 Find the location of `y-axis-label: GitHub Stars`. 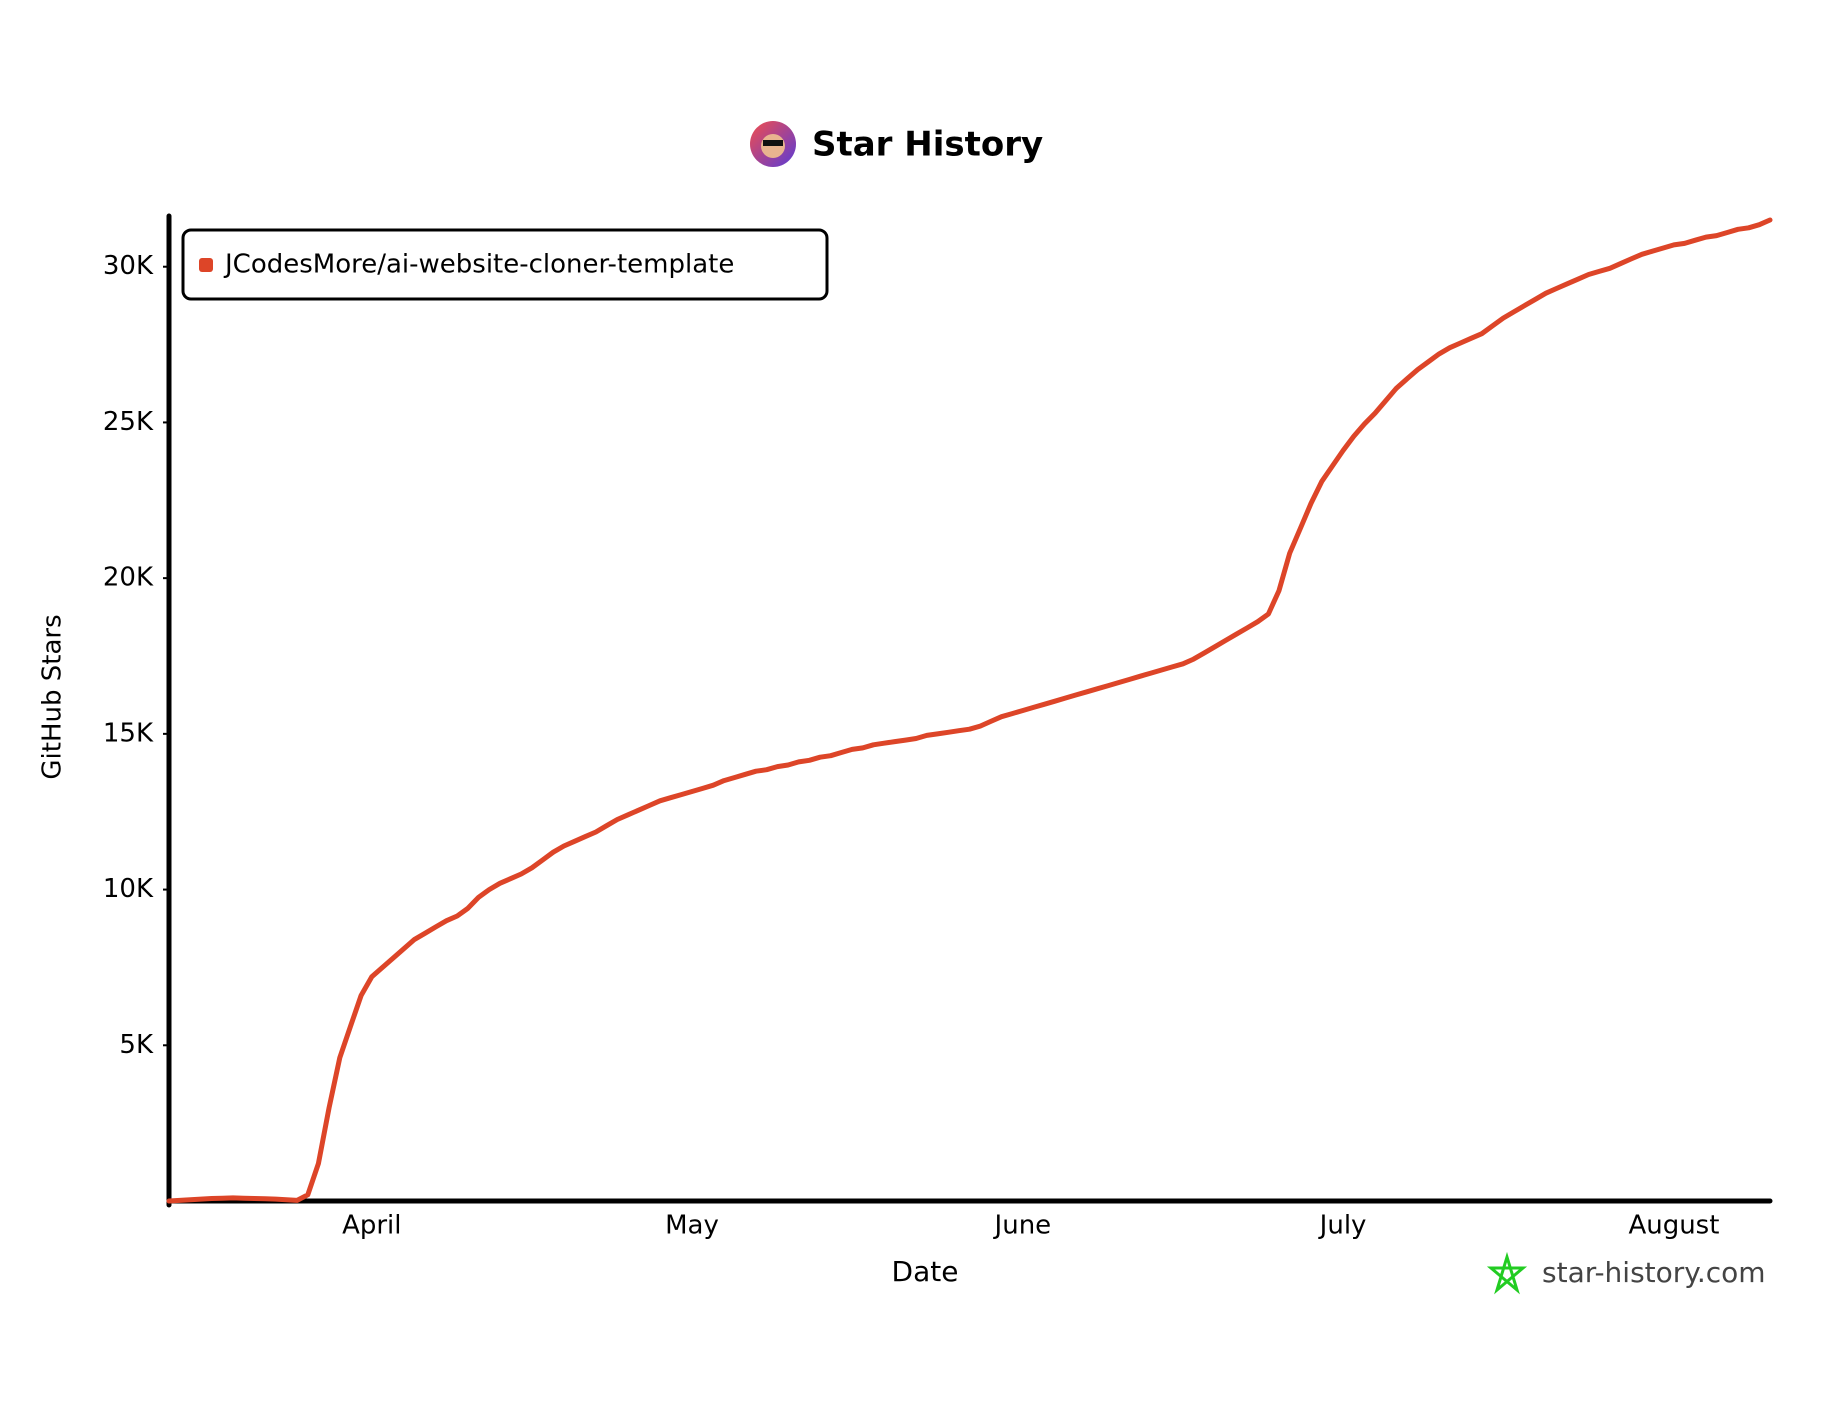

y-axis-label: GitHub Stars is located at coordinates (53, 696).